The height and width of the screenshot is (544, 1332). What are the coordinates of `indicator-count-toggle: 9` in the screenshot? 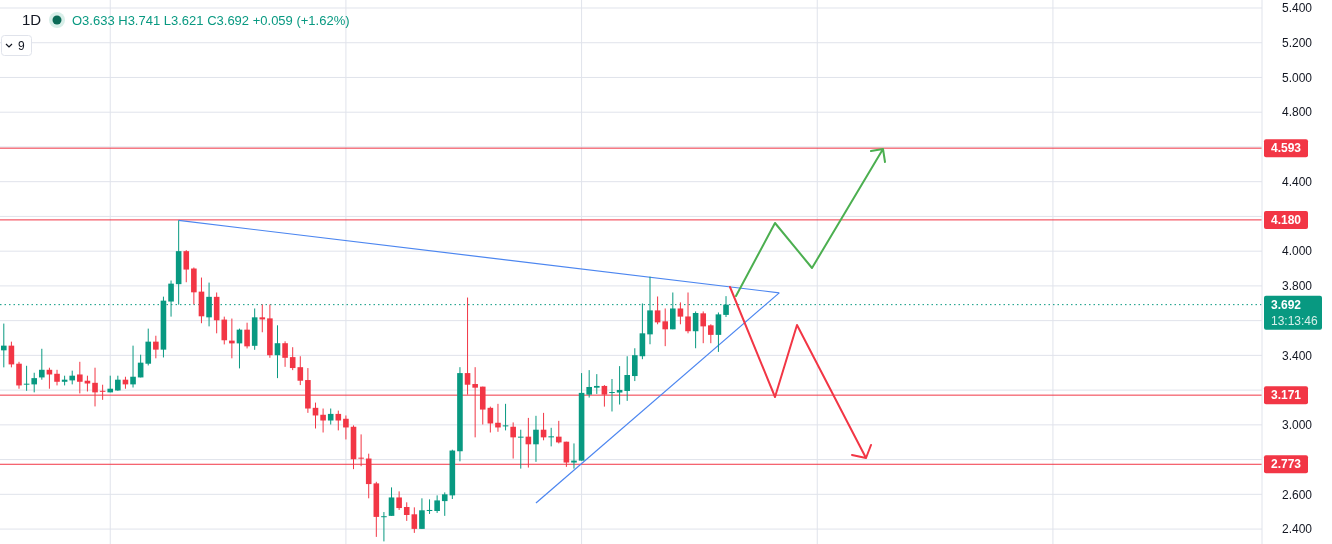 It's located at (16, 45).